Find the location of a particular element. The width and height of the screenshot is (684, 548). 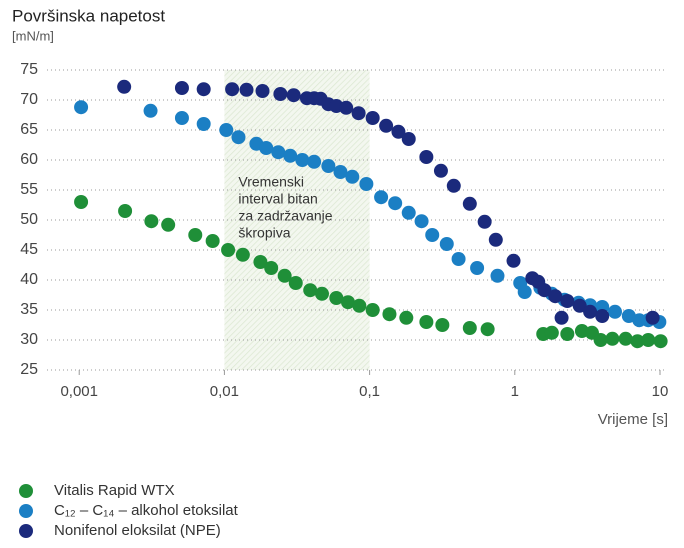

x-axis-label: Vrijeme [s] is located at coordinates (633, 419).